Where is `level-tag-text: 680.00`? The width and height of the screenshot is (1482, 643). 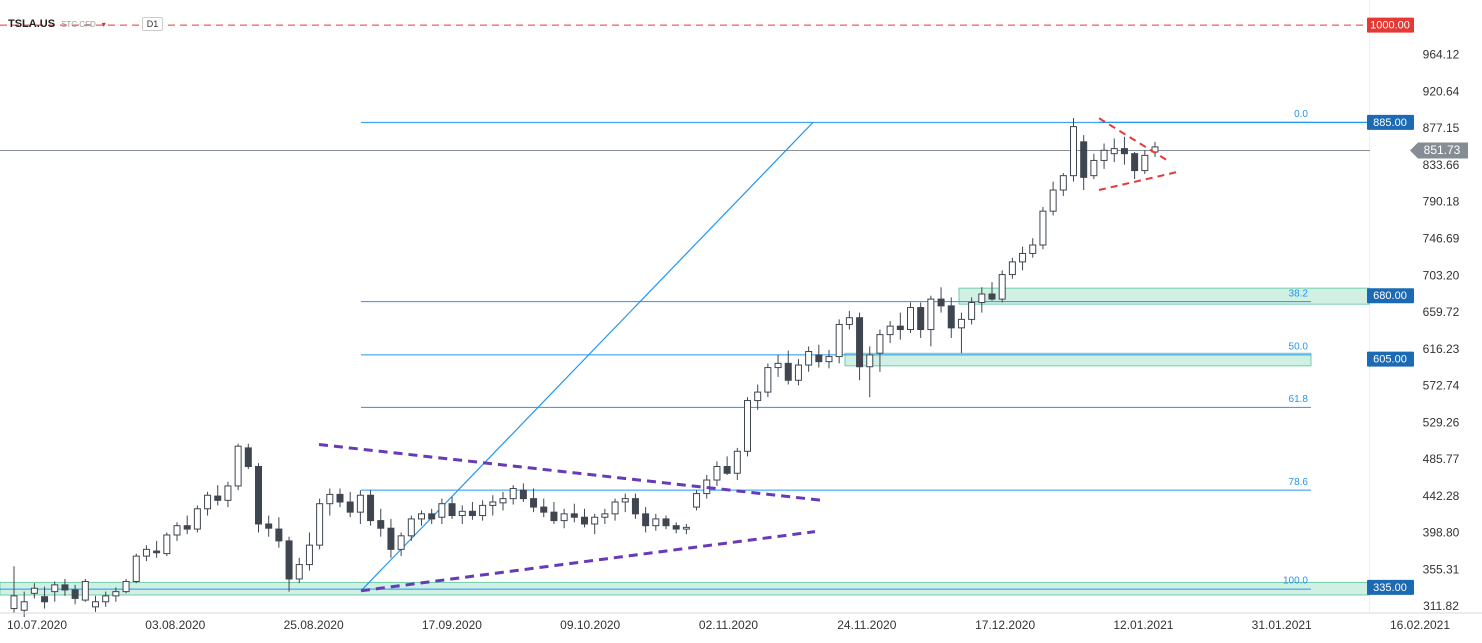
level-tag-text: 680.00 is located at coordinates (1390, 296).